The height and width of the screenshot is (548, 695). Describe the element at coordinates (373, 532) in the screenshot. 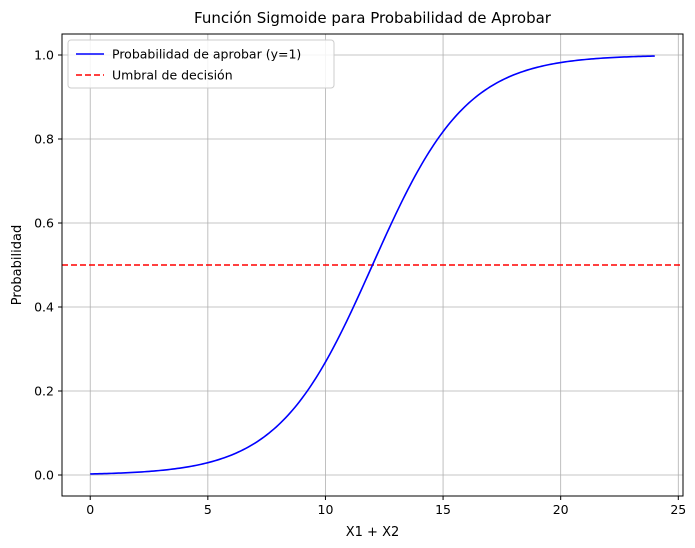

I see `x-axis-label: X1 + X2` at that location.